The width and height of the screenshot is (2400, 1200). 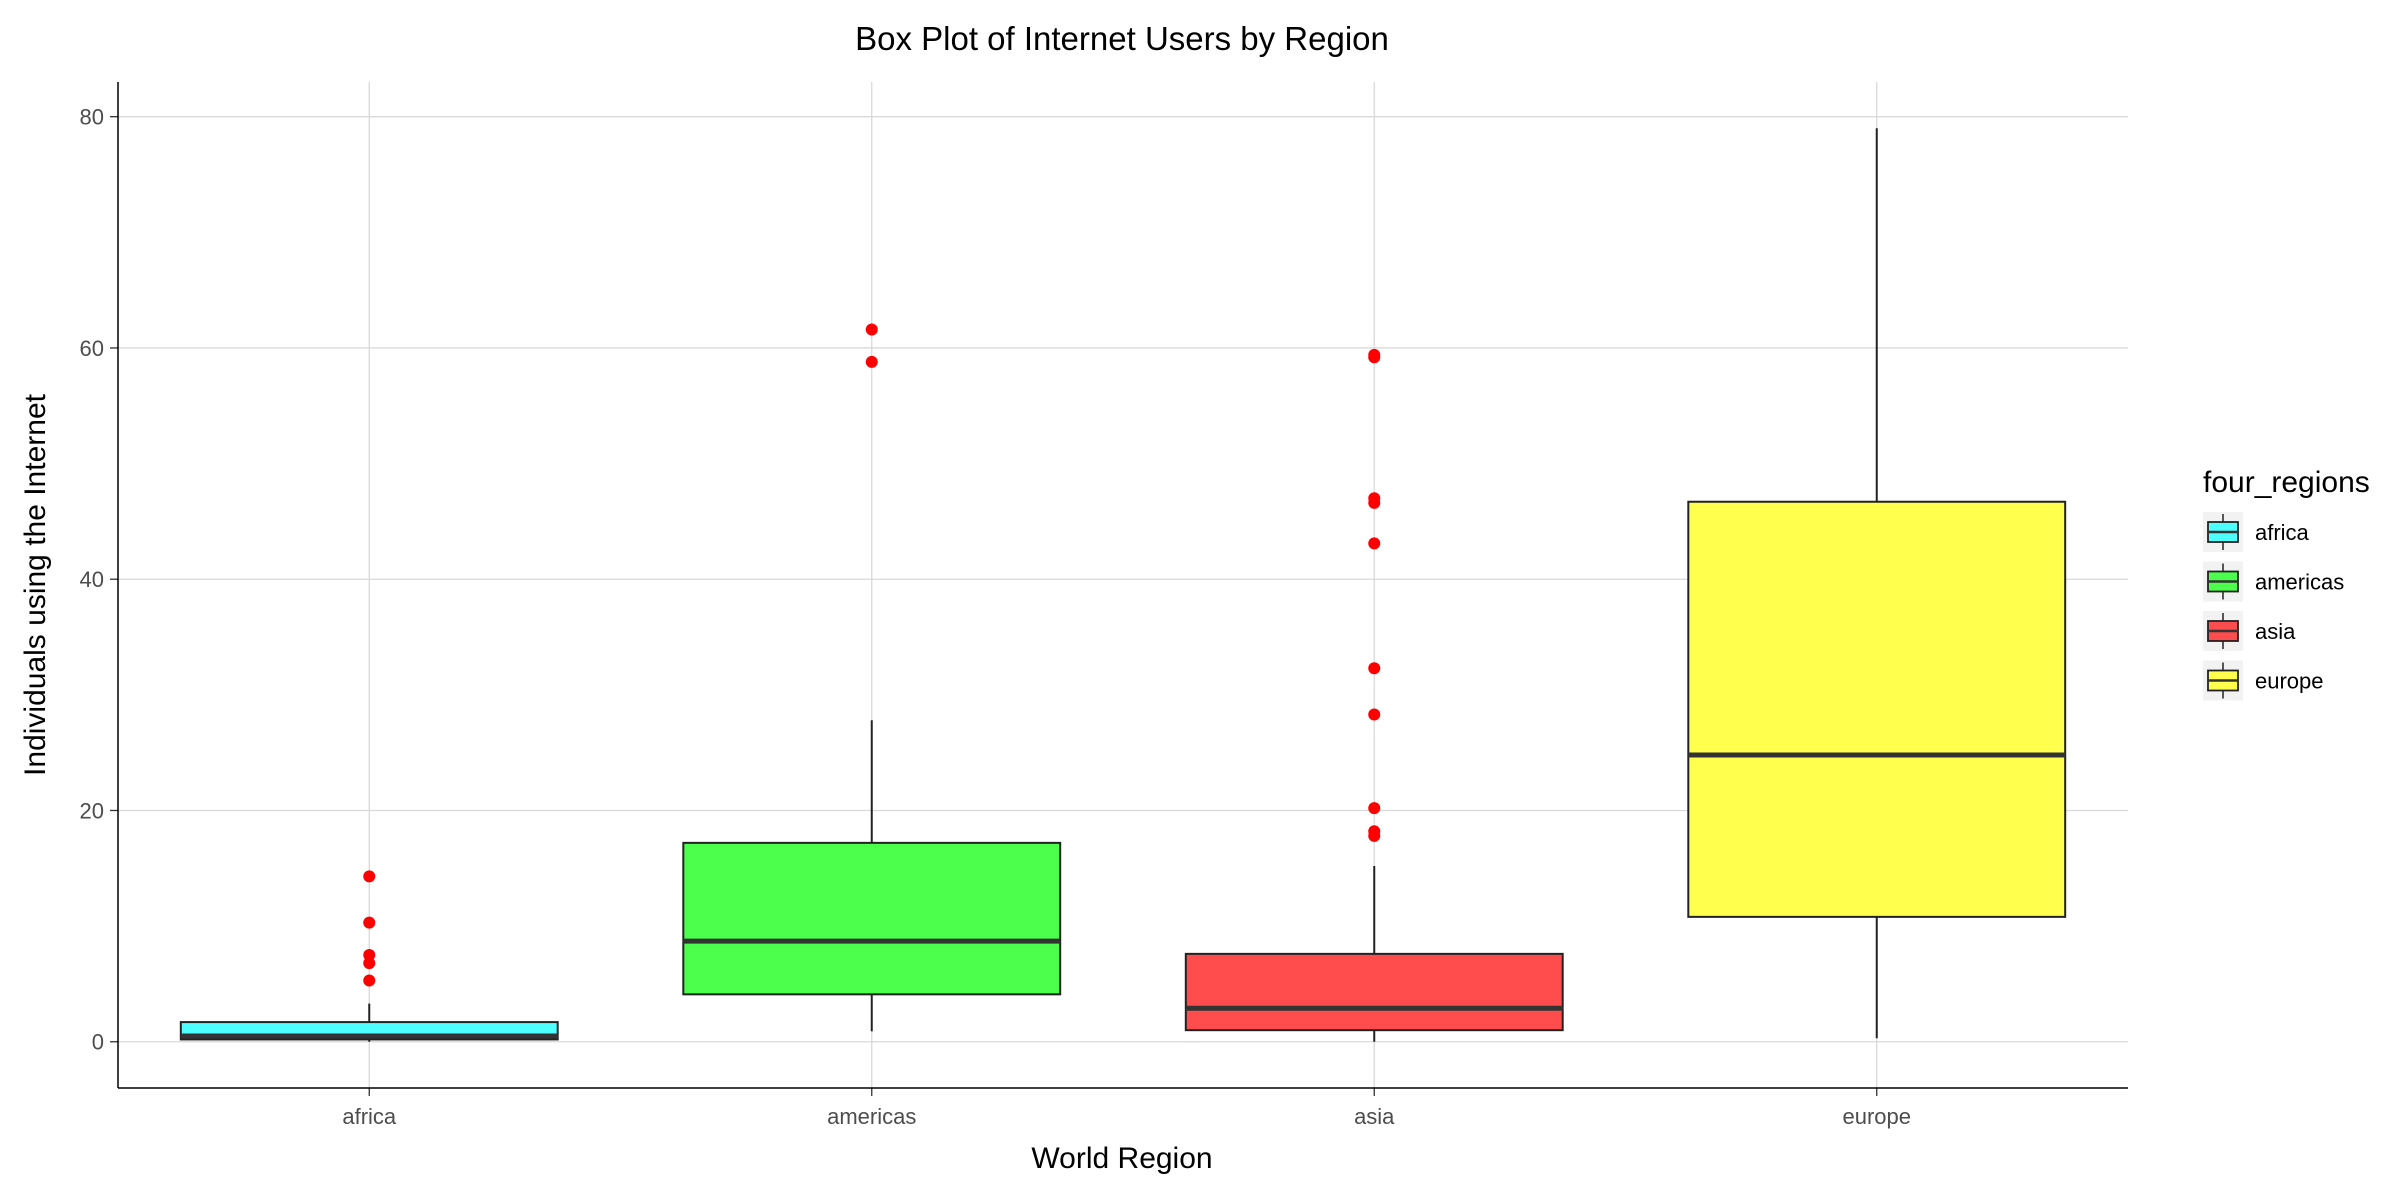 I want to click on y-tick-label: 40, so click(x=92, y=579).